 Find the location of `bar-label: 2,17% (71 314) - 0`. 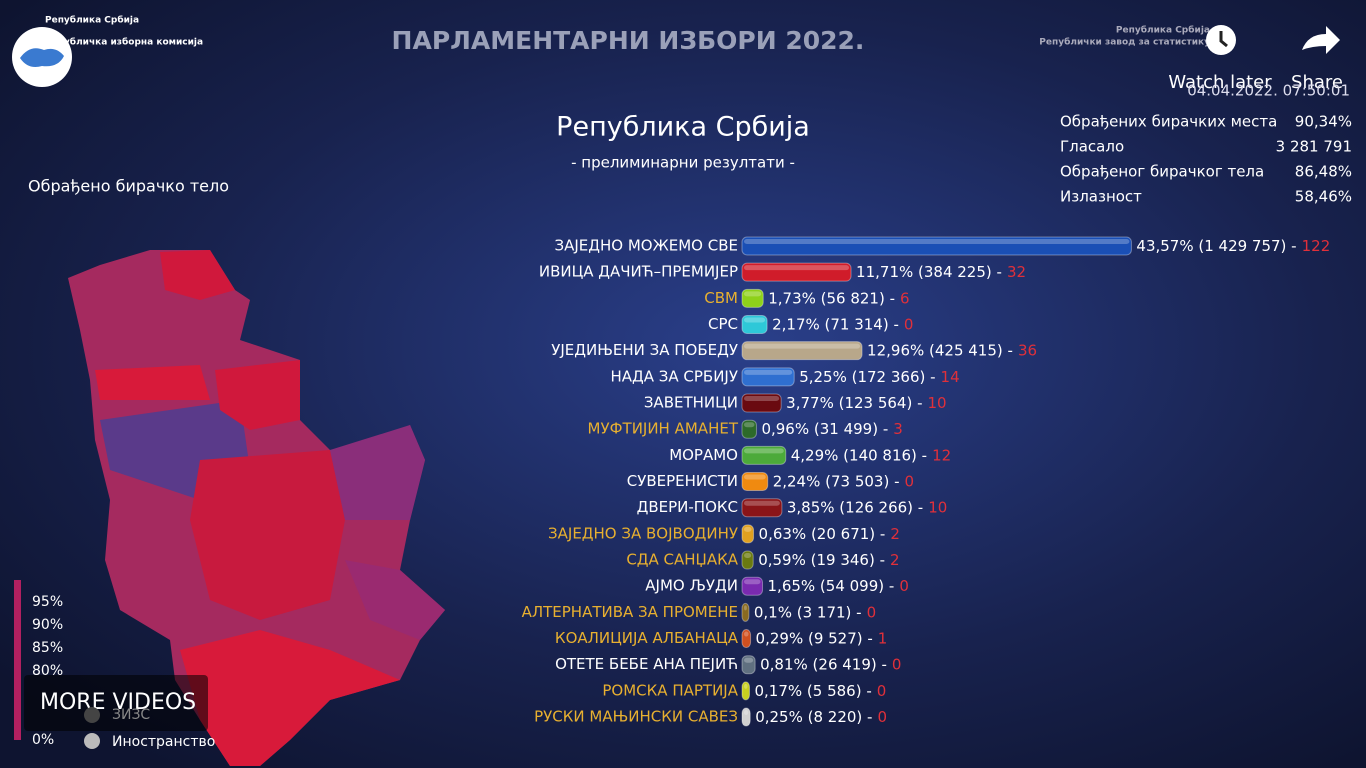

bar-label: 2,17% (71 314) - 0 is located at coordinates (842, 324).